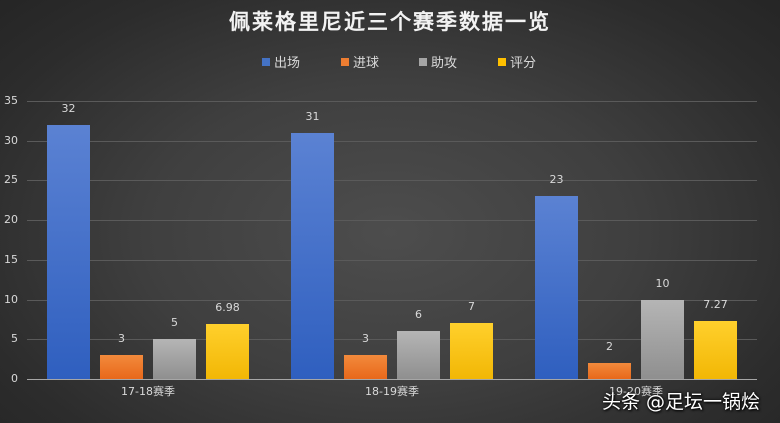 Image resolution: width=780 pixels, height=423 pixels. Describe the element at coordinates (390, 61) in the screenshot. I see `chart-legend: 出场 进球 助攻 评分` at that location.